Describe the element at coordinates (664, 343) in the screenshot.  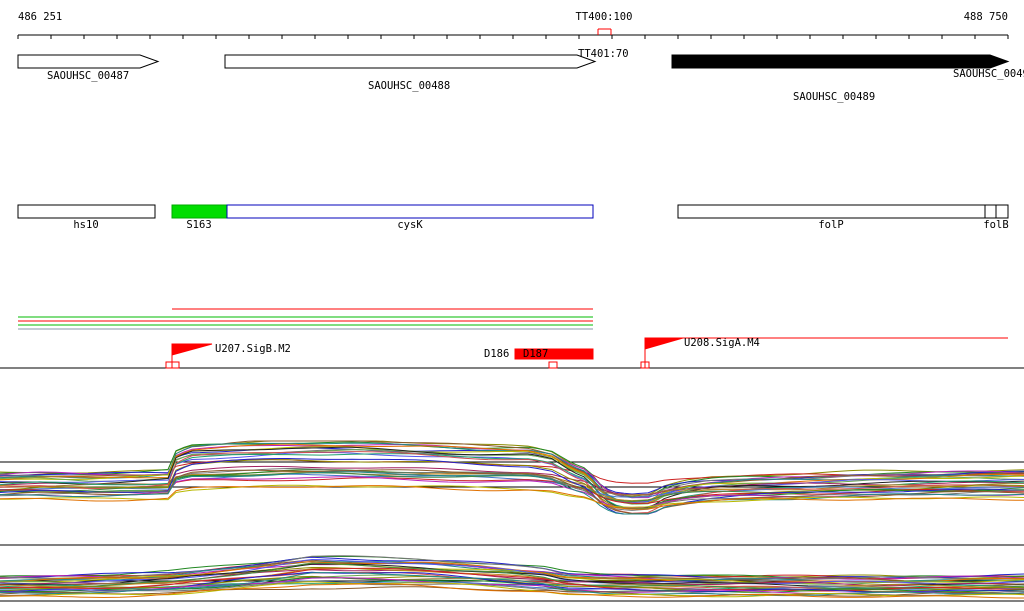
I see `flag-U208.SigA.M4` at that location.